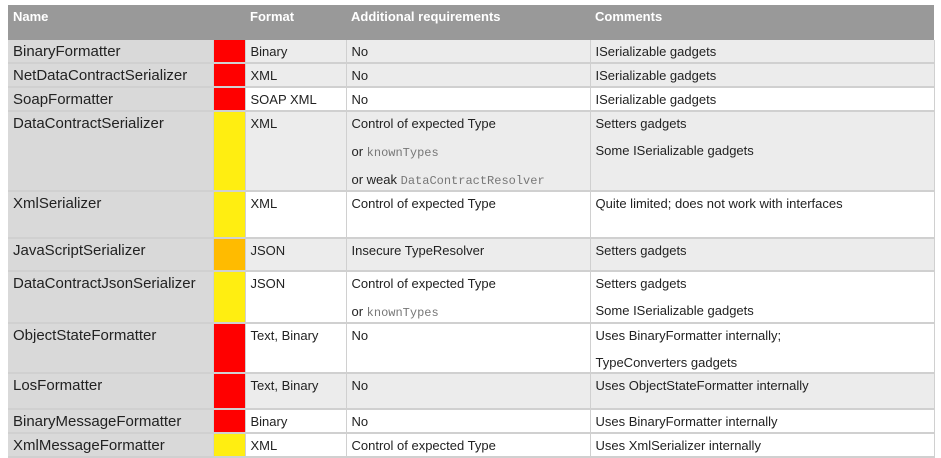 This screenshot has height=458, width=941. Describe the element at coordinates (111, 75) in the screenshot. I see `serializer-name: NetDataContractSerializer` at that location.